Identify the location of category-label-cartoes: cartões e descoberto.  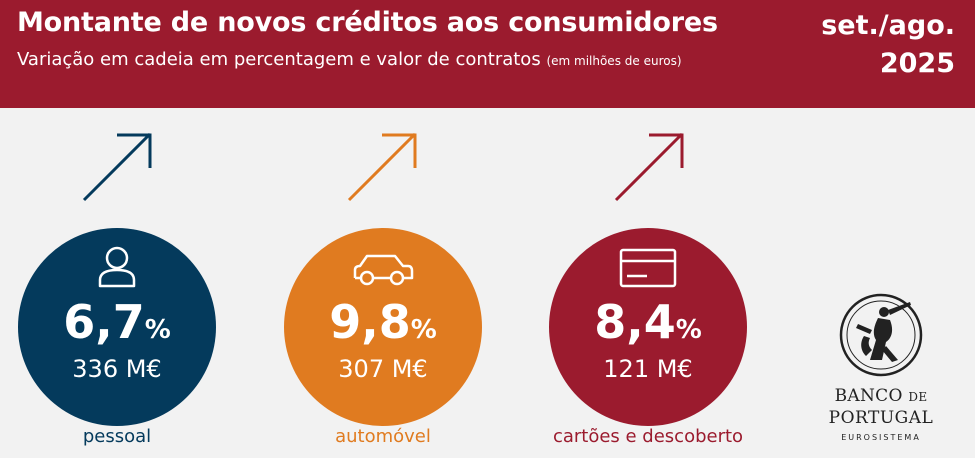
(648, 436).